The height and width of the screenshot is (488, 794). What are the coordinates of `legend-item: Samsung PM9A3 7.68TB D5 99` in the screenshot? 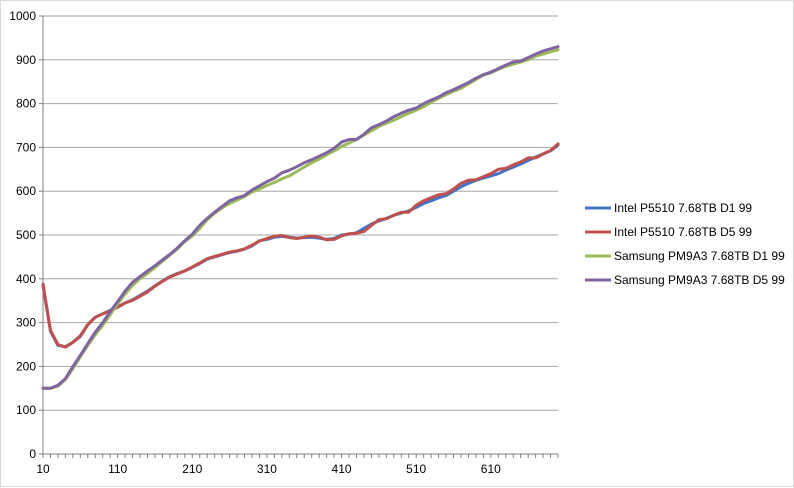 It's located at (685, 280).